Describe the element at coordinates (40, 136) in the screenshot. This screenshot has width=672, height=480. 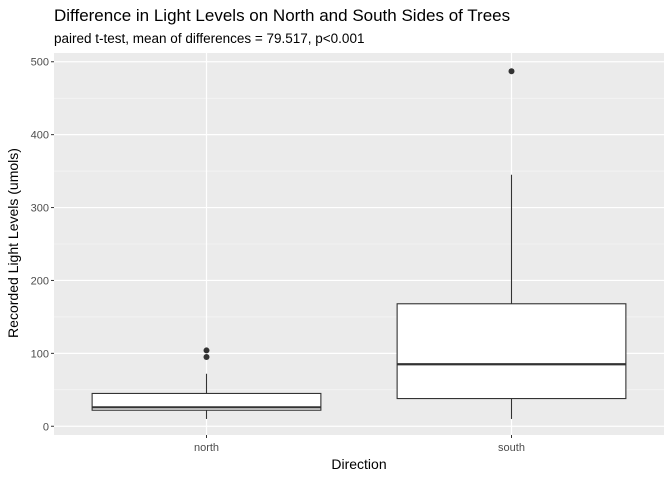
I see `y-tick-label: 400` at that location.